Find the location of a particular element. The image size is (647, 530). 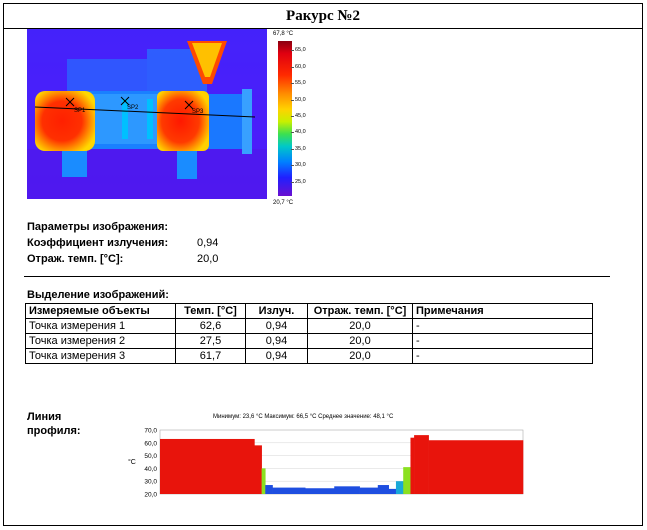

spot-marker-3: SP3 is located at coordinates (194, 107).